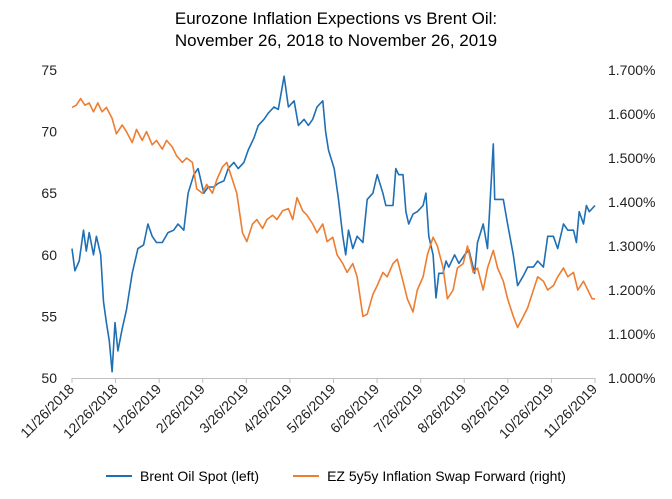  What do you see at coordinates (631, 158) in the screenshot?
I see `y-right-tick-label: 1.500%` at bounding box center [631, 158].